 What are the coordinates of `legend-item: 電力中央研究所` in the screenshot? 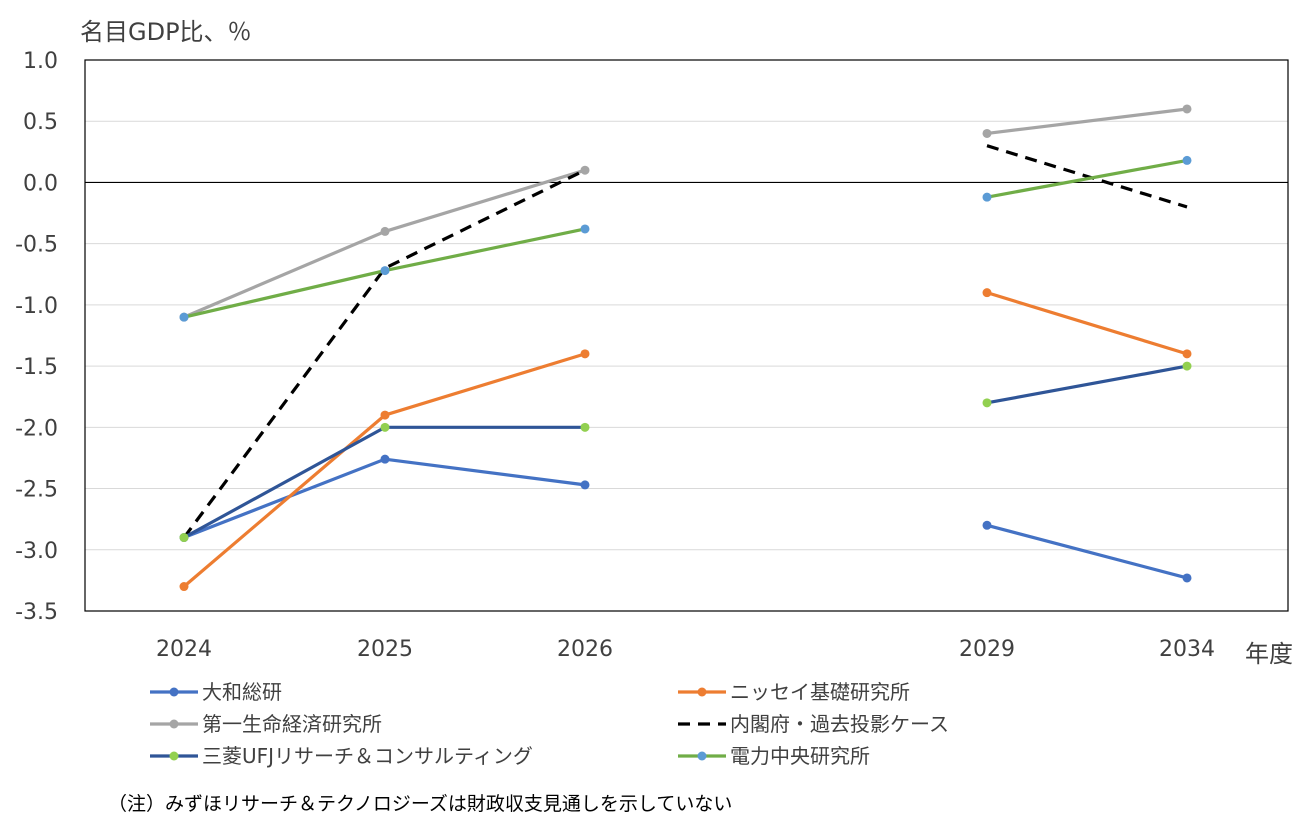 It's located at (774, 756).